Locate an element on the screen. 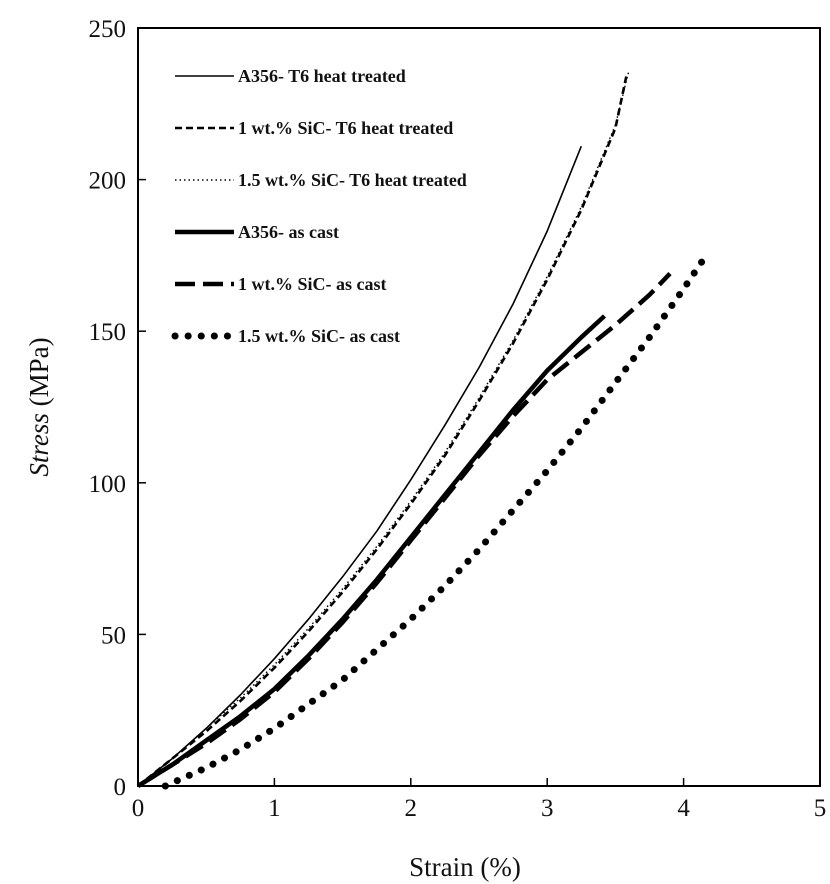 This screenshot has width=830, height=884. legend-label-4: A356- as cast is located at coordinates (288, 232).